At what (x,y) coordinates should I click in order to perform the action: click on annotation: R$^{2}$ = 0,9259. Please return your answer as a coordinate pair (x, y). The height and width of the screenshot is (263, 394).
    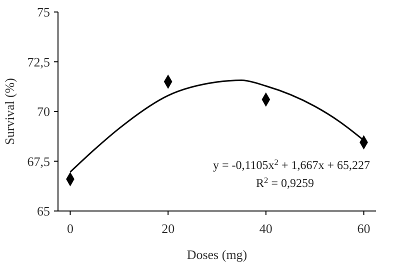
    Looking at the image, I should click on (285, 183).